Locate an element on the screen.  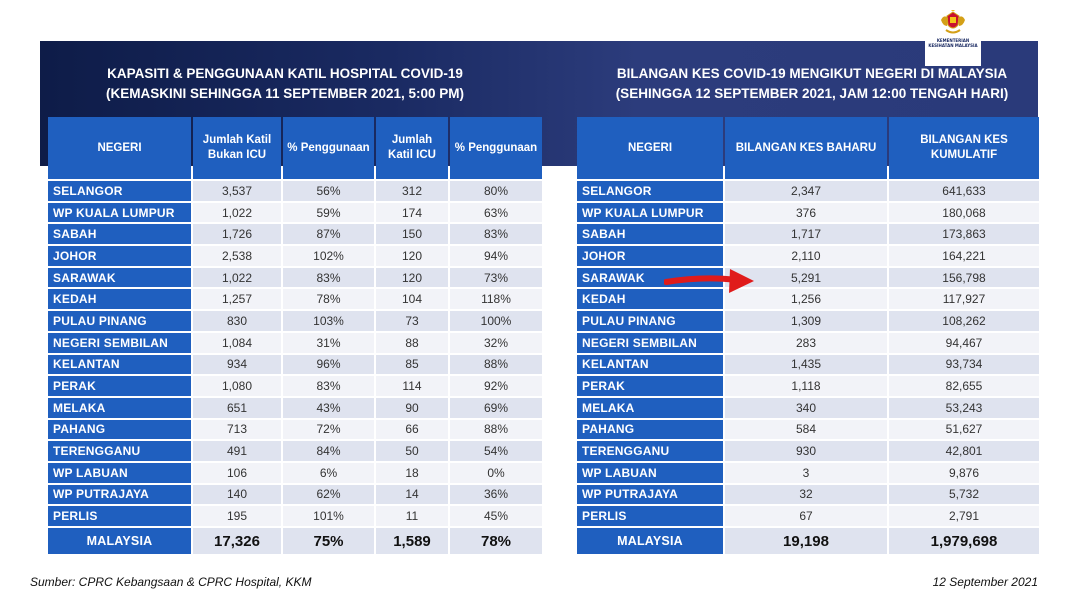
value-cell: 641,633 is located at coordinates (964, 191).